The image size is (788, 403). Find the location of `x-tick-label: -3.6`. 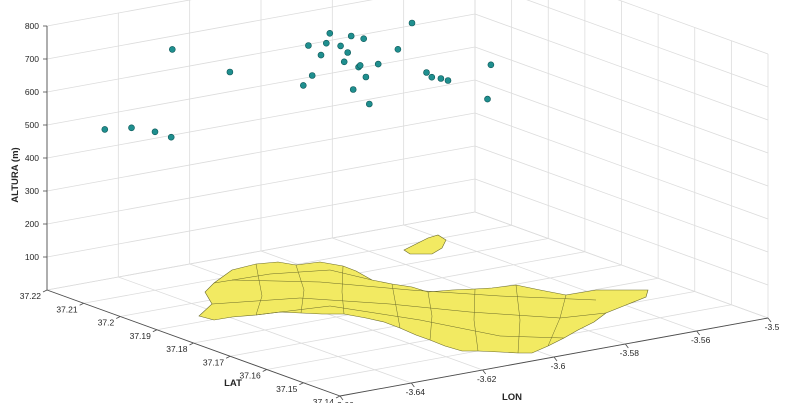

x-tick-label: -3.6 is located at coordinates (558, 366).